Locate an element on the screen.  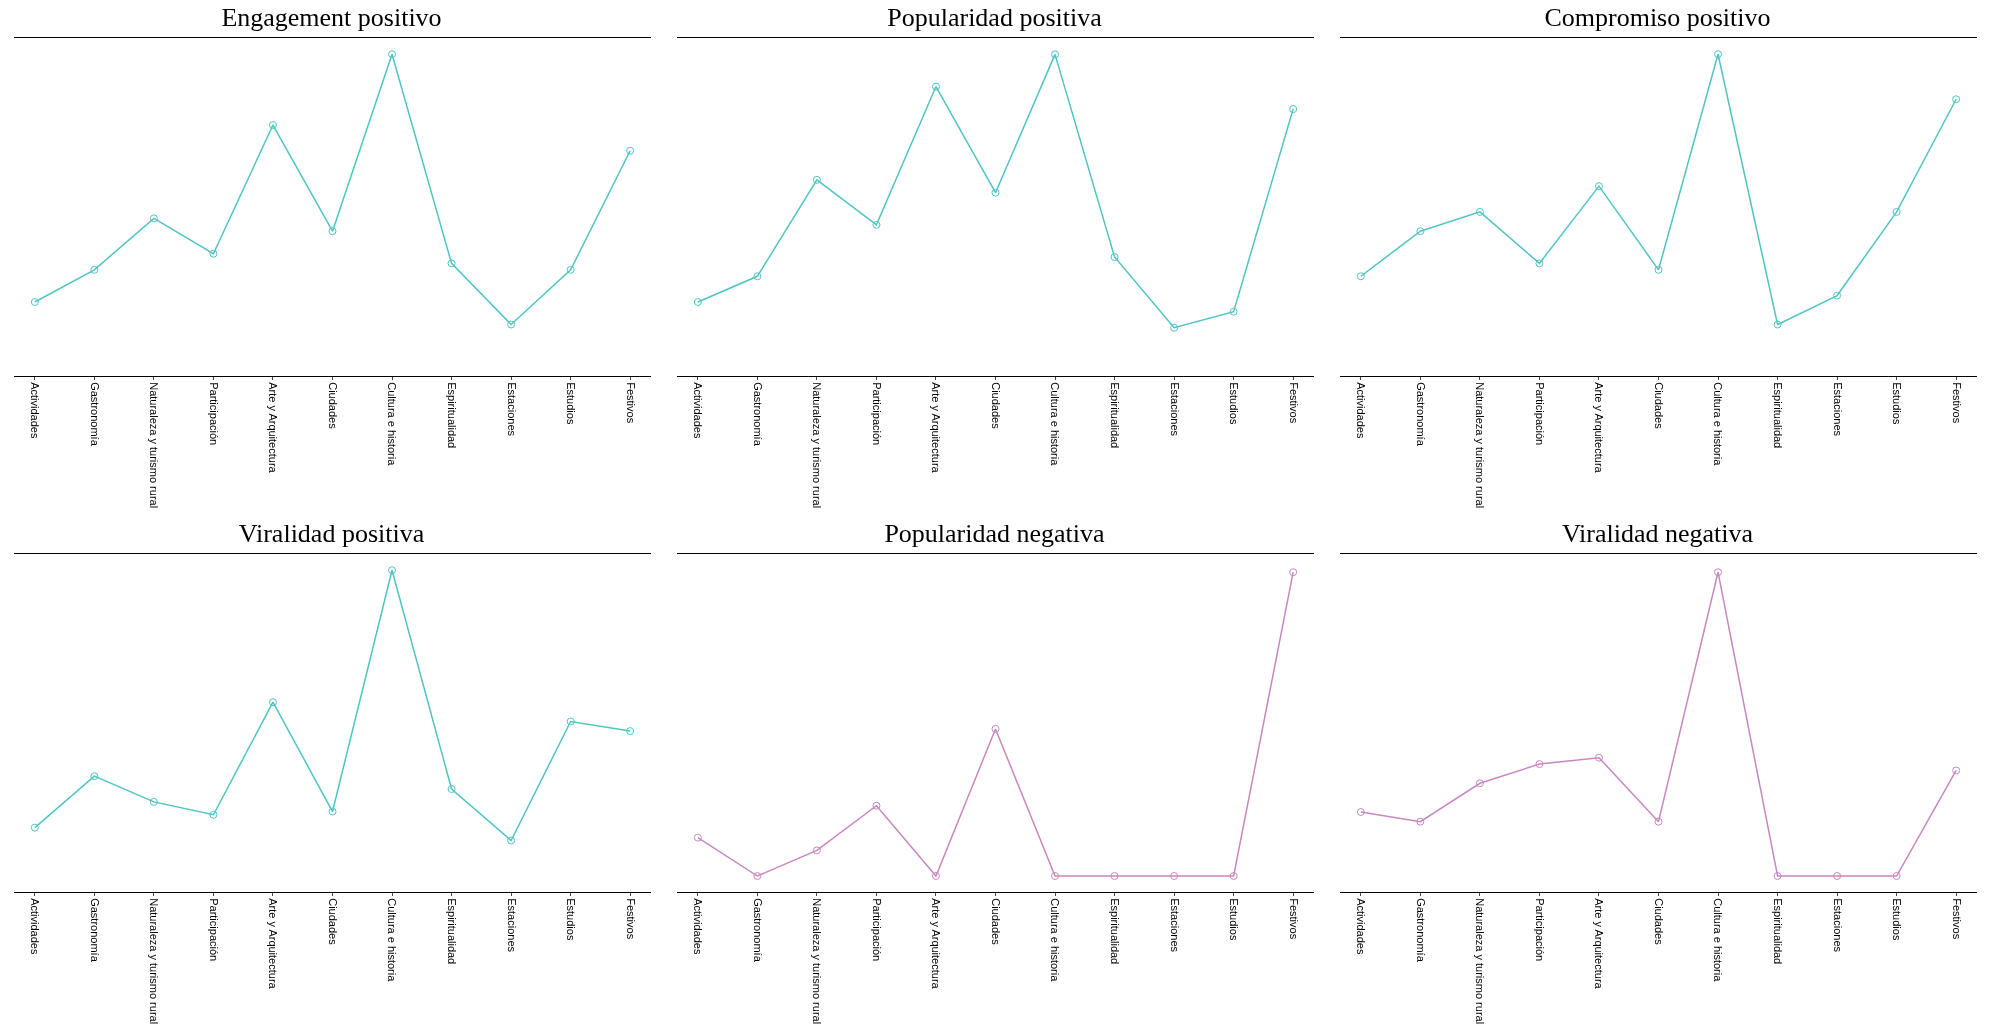
chart-title: Engagement positivo is located at coordinates (331, 17).